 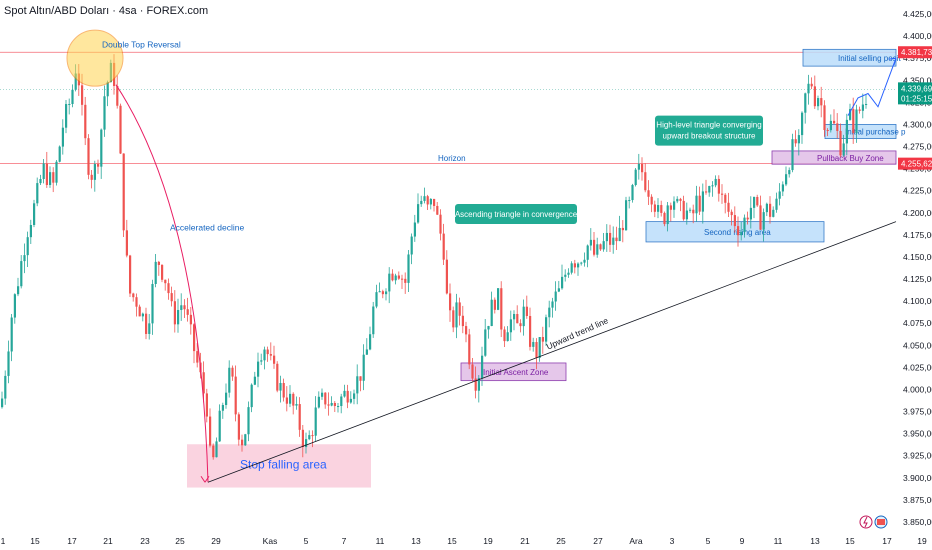 I want to click on initial-purchase-label: Initial purchase p, so click(x=875, y=132).